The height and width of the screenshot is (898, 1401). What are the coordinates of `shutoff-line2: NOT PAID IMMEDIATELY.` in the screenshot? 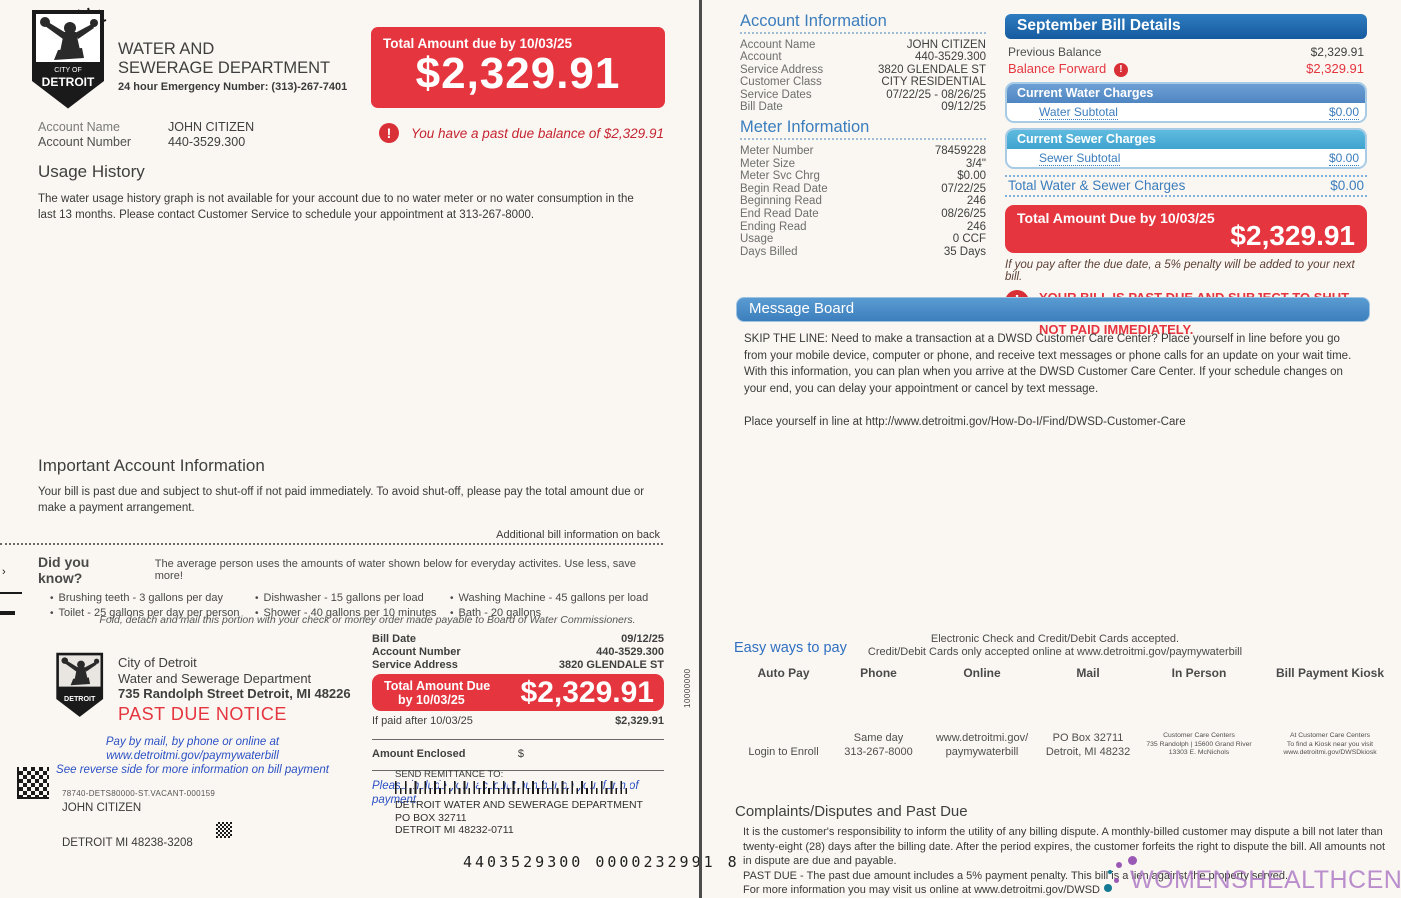 It's located at (1116, 329).